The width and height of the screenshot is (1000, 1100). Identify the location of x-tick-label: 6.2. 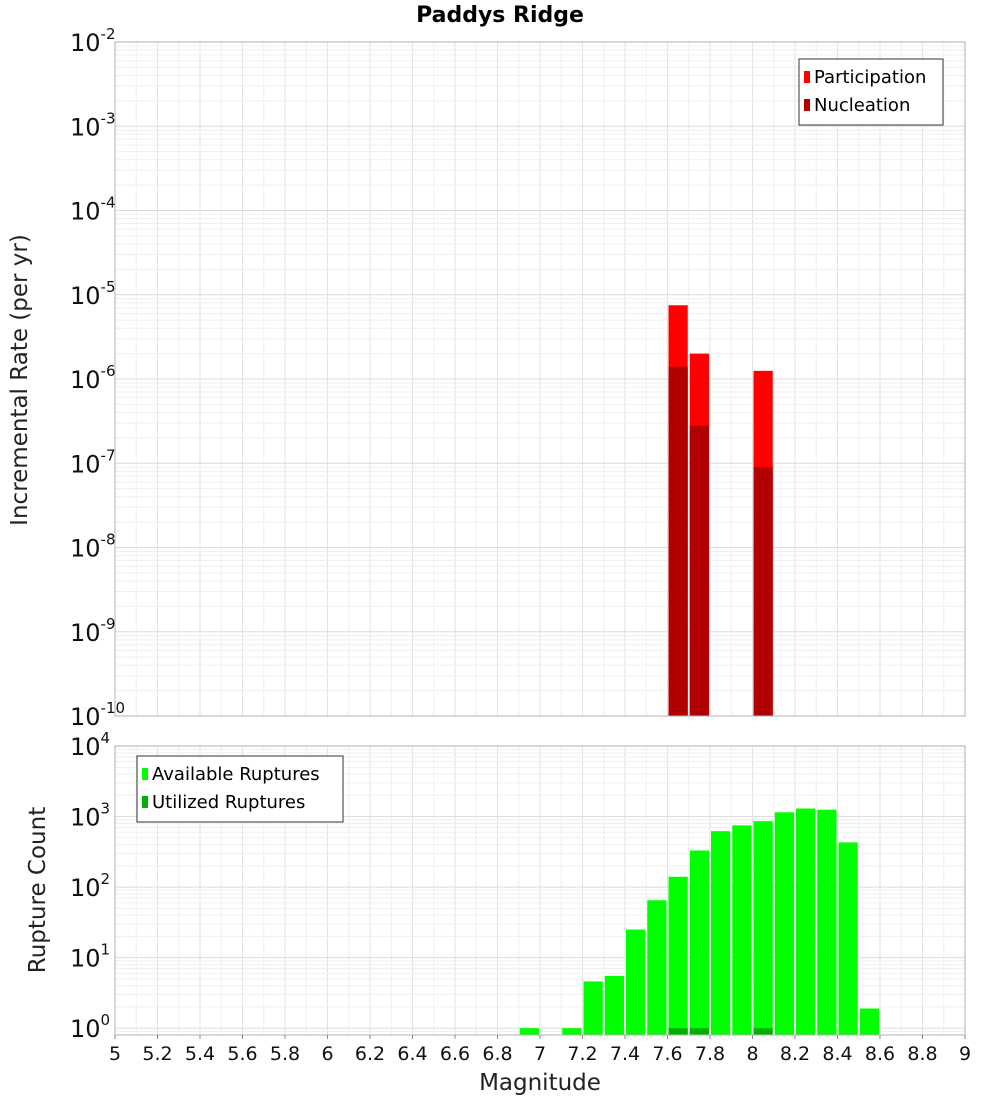
(370, 1054).